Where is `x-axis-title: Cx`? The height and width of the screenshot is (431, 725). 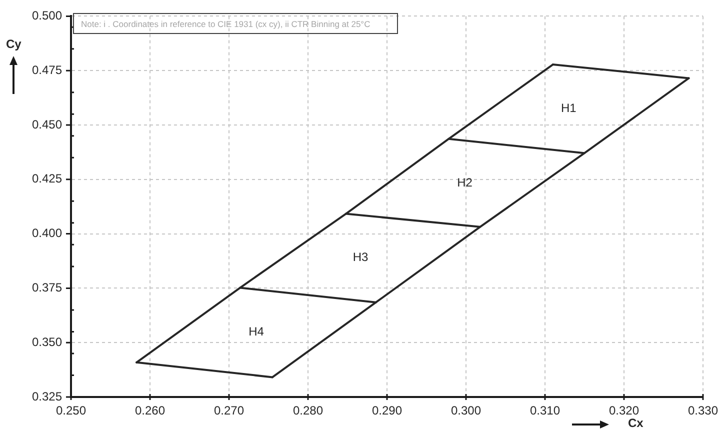
x-axis-title: Cx is located at coordinates (636, 423).